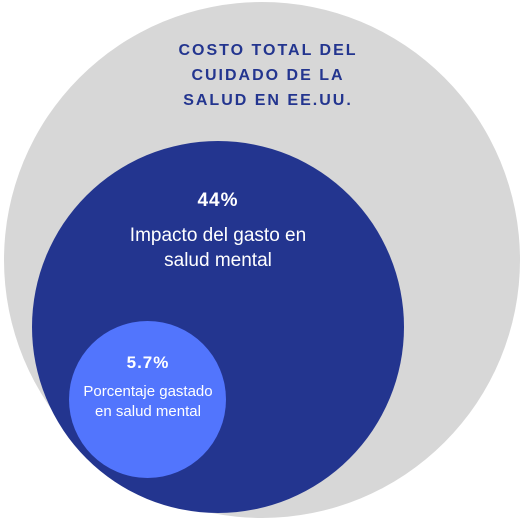 The height and width of the screenshot is (520, 526). I want to click on inner-label-line-1: Porcentaje gastado, so click(148, 391).